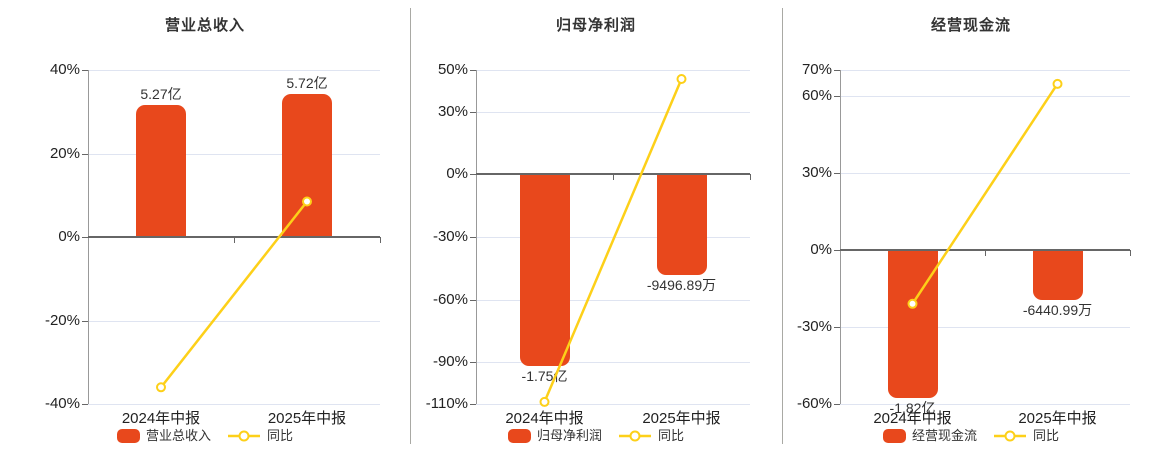 This screenshot has height=450, width=1160. Describe the element at coordinates (452, 69) in the screenshot. I see `y-tick-label: 50%` at that location.